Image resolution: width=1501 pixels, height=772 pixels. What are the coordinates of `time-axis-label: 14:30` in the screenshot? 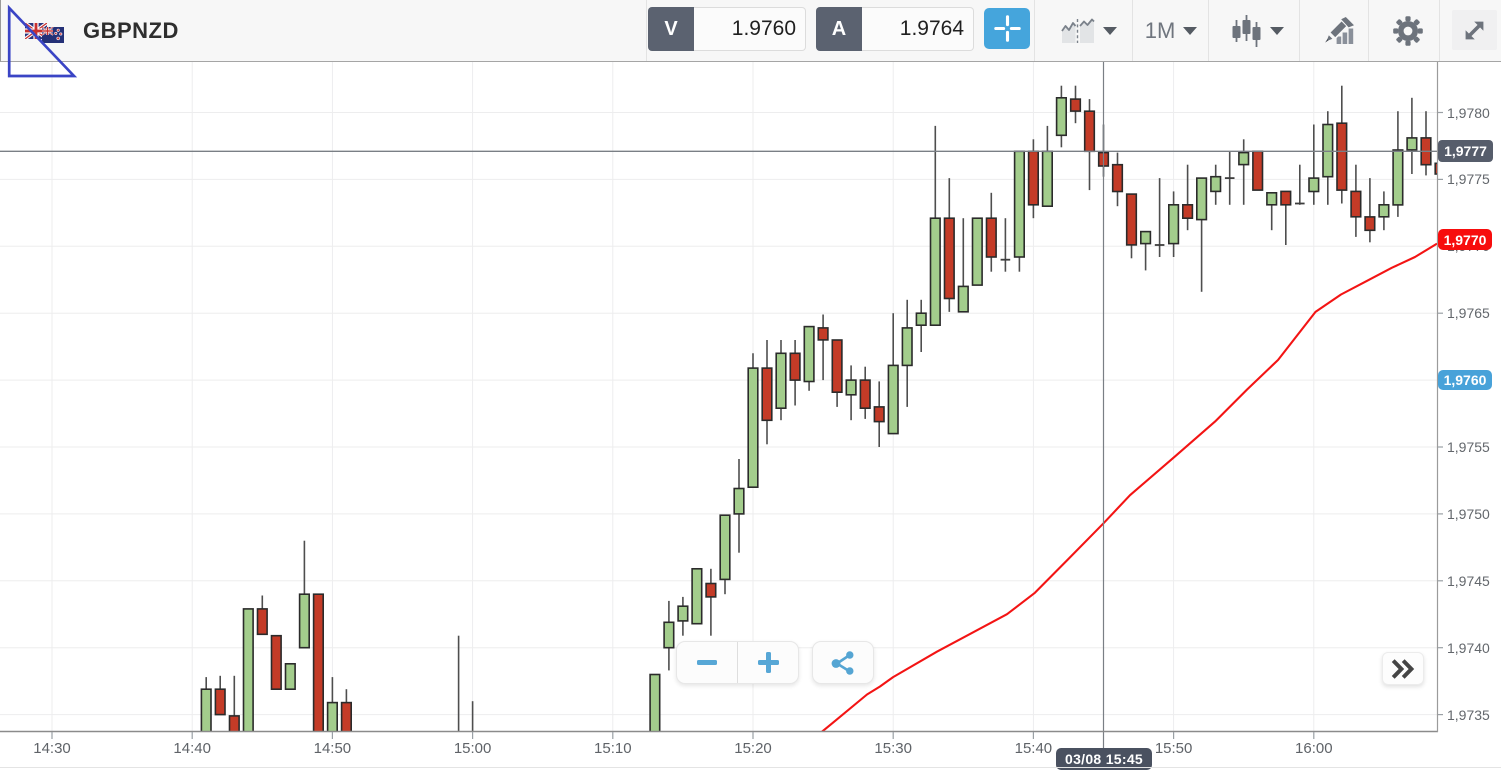 It's located at (52, 748).